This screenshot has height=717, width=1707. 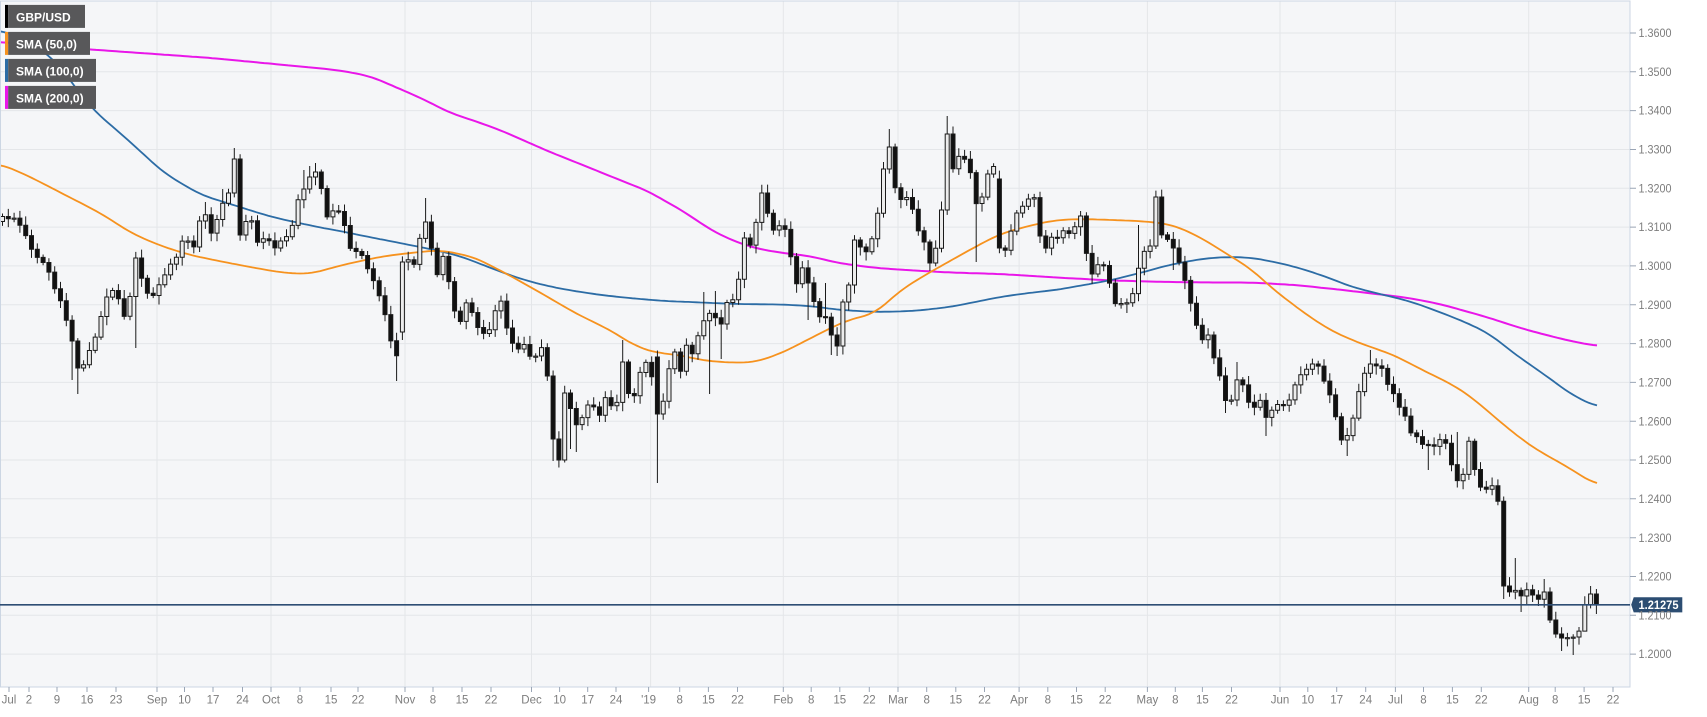 I want to click on svg-text: 1.3600, so click(x=1655, y=34).